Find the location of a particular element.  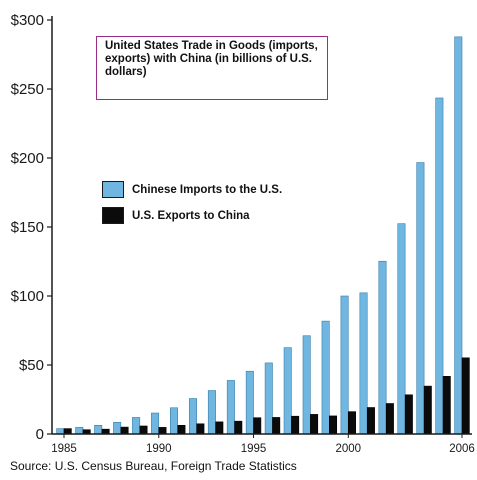

legend-swatch-imports is located at coordinates (113, 189).